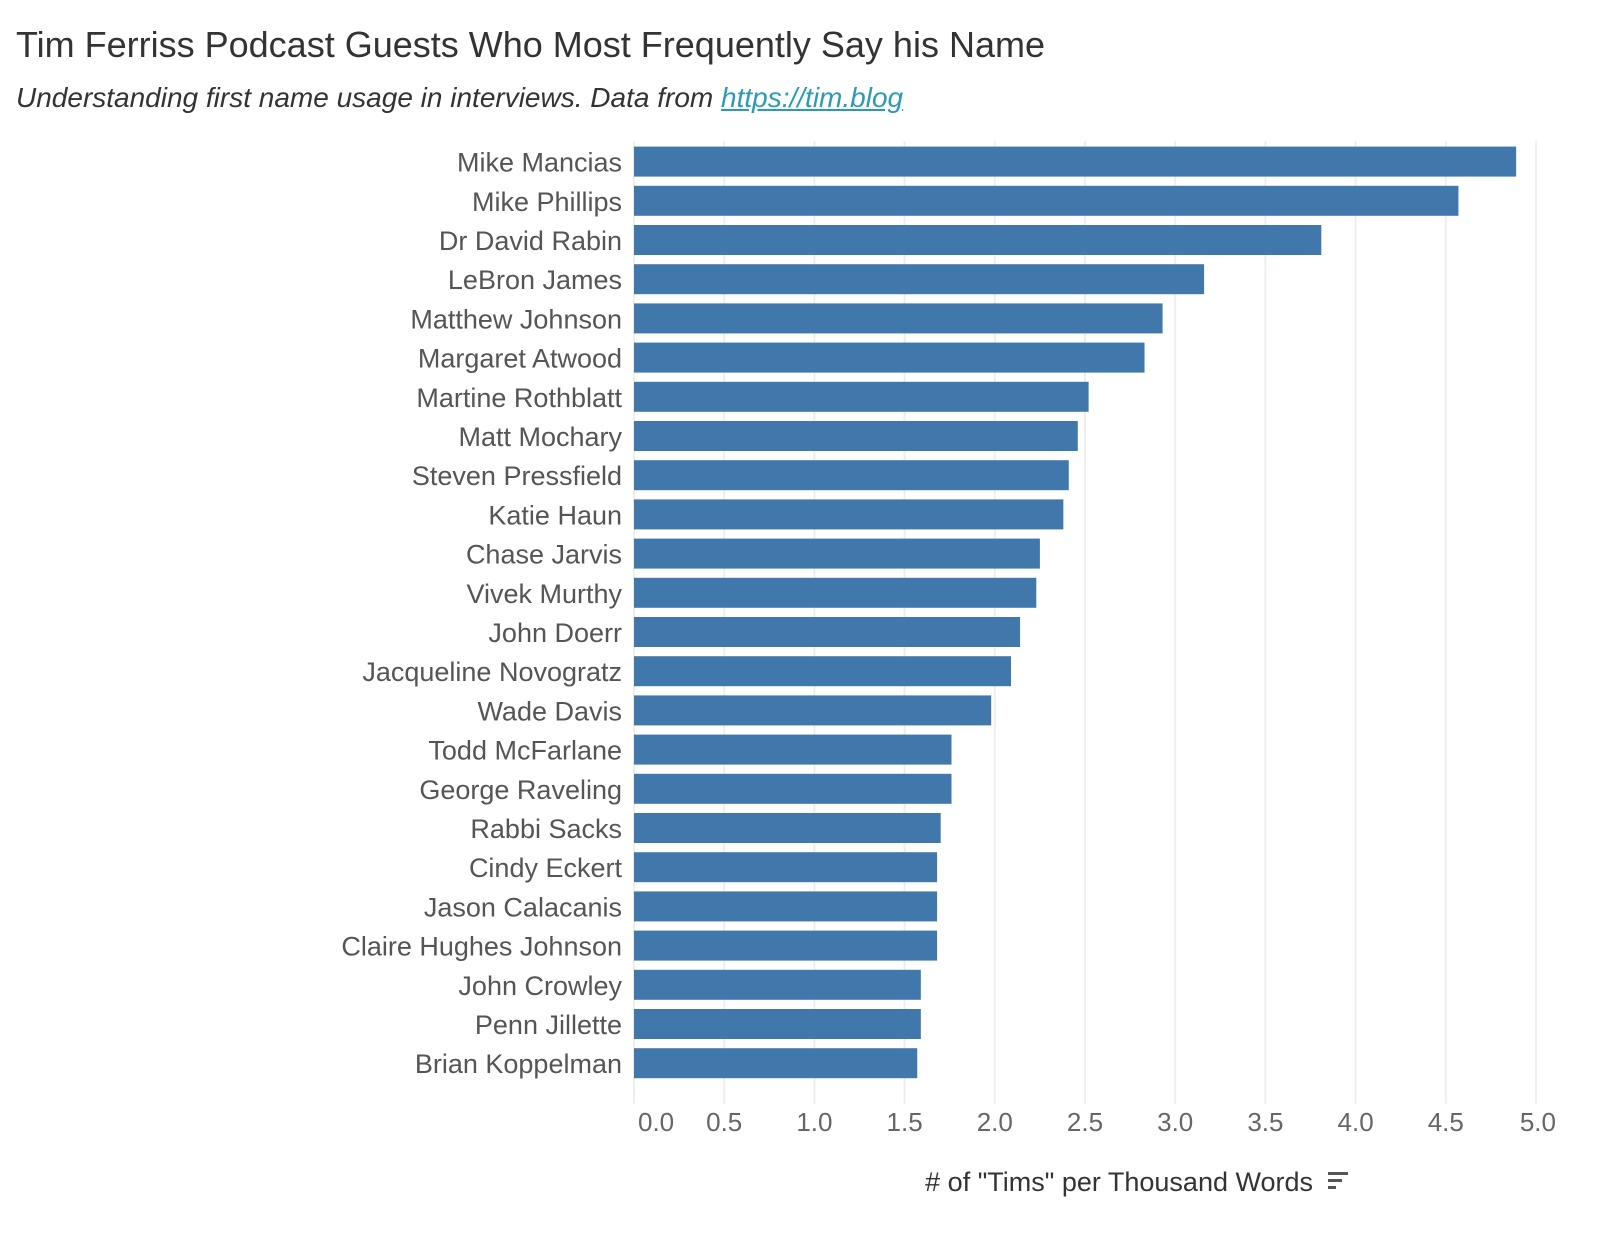 The height and width of the screenshot is (1250, 1600). Describe the element at coordinates (547, 202) in the screenshot. I see `category-label: Mike Phillips` at that location.